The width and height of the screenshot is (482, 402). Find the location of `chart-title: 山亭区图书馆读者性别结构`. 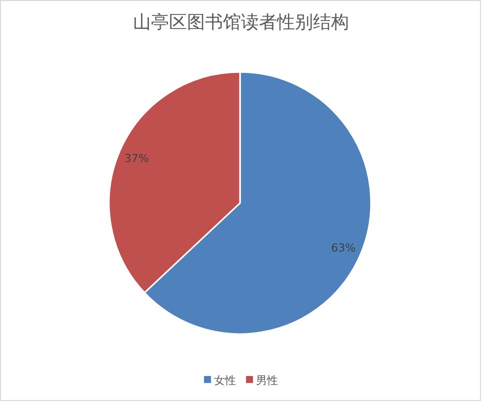

chart-title: 山亭区图书馆读者性别结构 is located at coordinates (241, 22).